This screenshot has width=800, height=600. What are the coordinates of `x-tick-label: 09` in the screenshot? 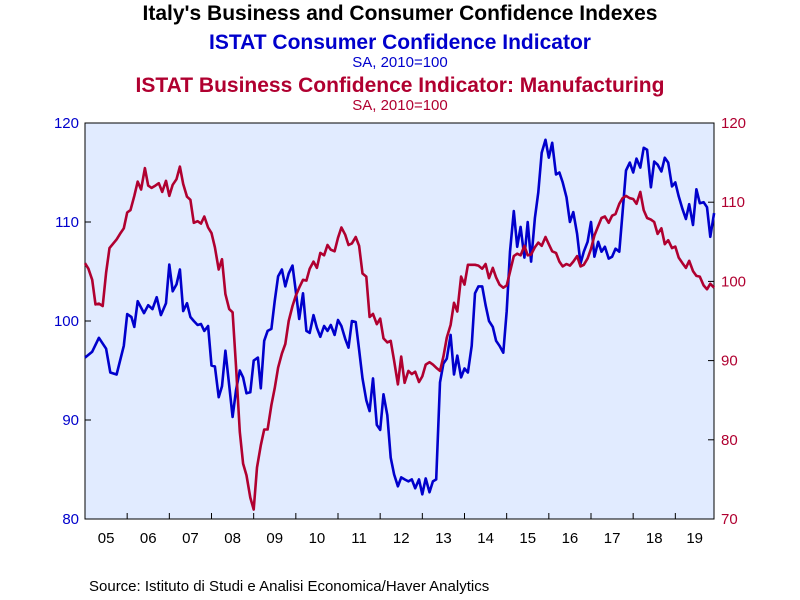 It's located at (274, 538).